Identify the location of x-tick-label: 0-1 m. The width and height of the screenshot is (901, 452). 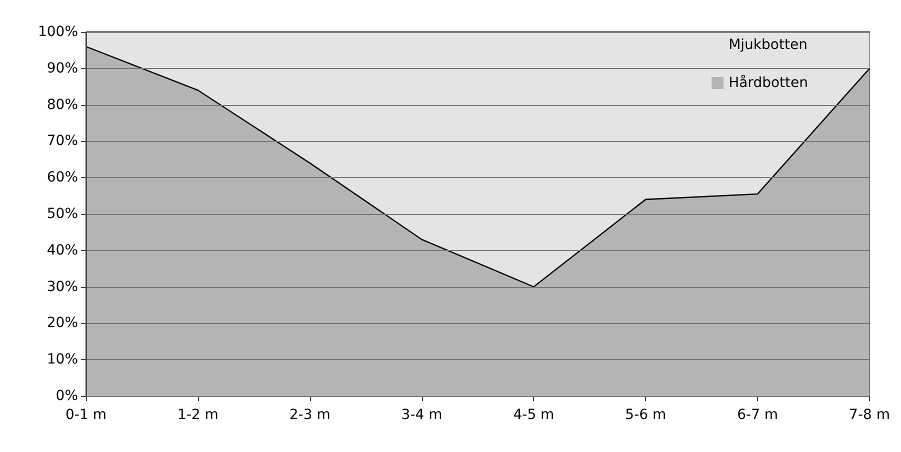
(86, 415).